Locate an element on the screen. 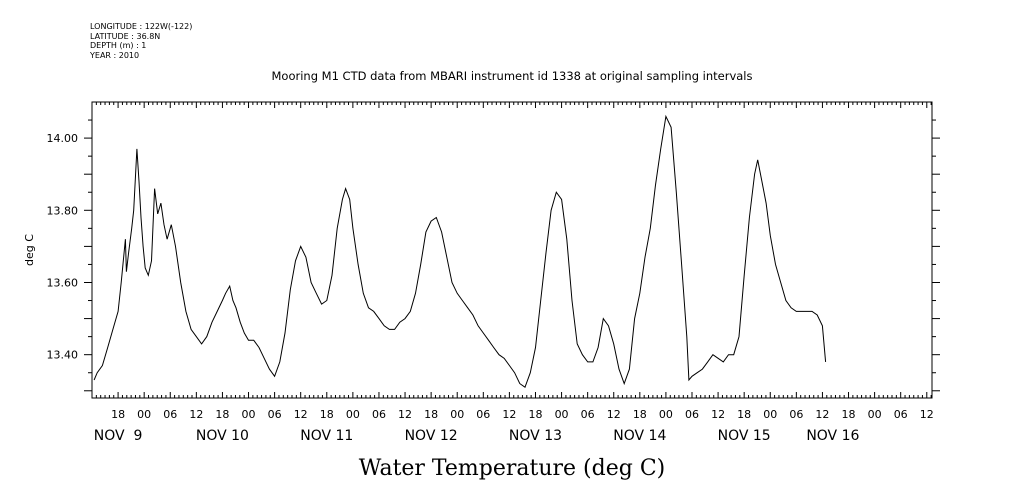 This screenshot has height=504, width=1009. x-day-label: NOV 15 is located at coordinates (744, 436).